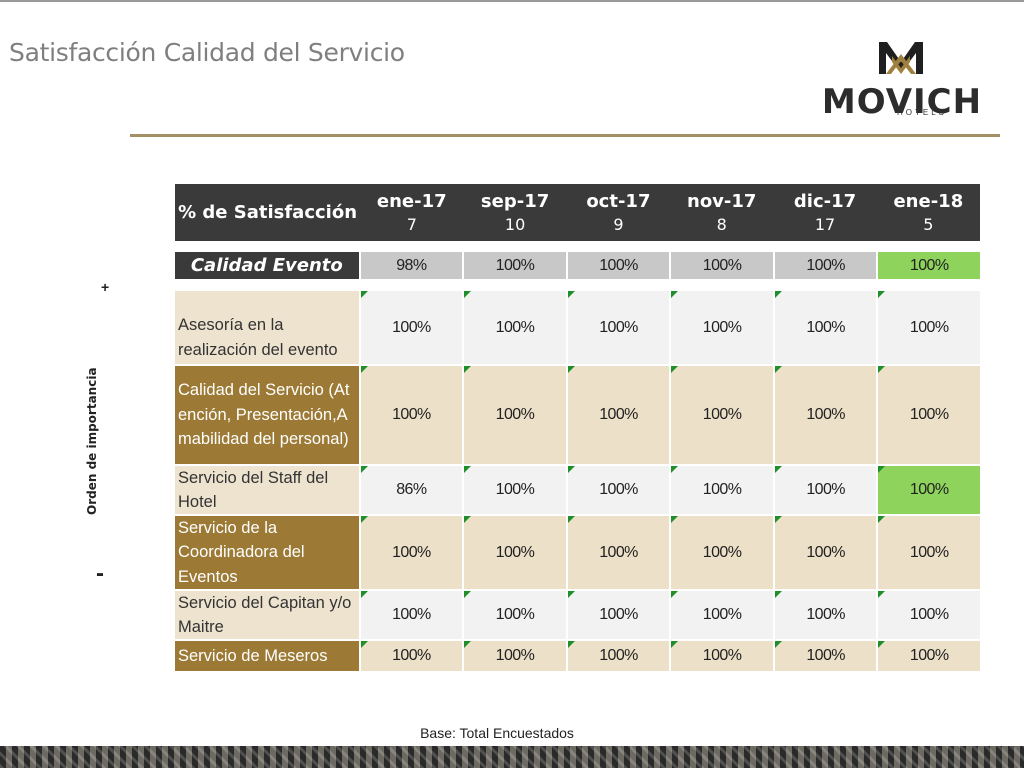 Image resolution: width=1024 pixels, height=768 pixels. Describe the element at coordinates (411, 490) in the screenshot. I see `value-cell: 86%` at that location.